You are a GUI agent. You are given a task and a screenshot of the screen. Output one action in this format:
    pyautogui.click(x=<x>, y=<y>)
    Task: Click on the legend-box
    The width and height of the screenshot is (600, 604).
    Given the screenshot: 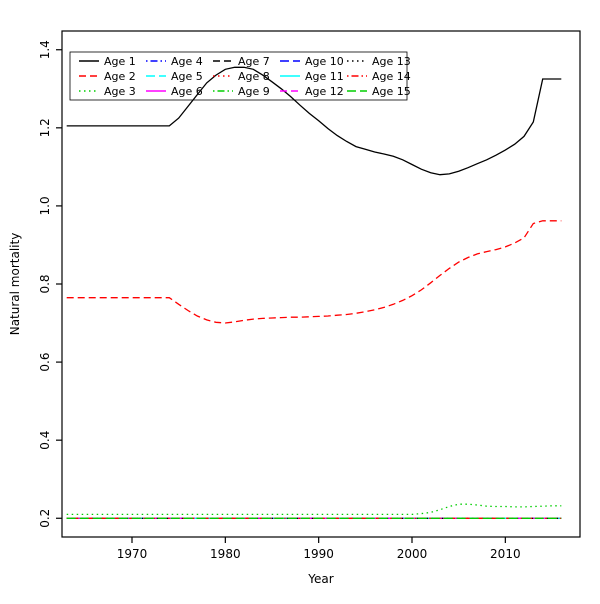 What is the action you would take?
    pyautogui.click(x=238, y=76)
    